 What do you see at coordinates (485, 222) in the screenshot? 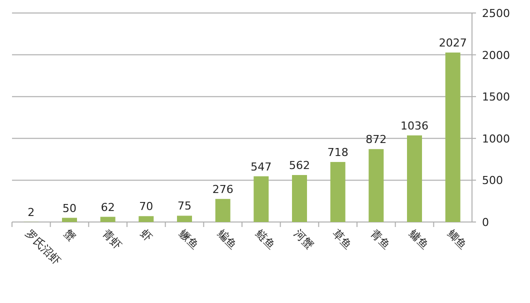
I see `y-tick-label: 0` at bounding box center [485, 222].